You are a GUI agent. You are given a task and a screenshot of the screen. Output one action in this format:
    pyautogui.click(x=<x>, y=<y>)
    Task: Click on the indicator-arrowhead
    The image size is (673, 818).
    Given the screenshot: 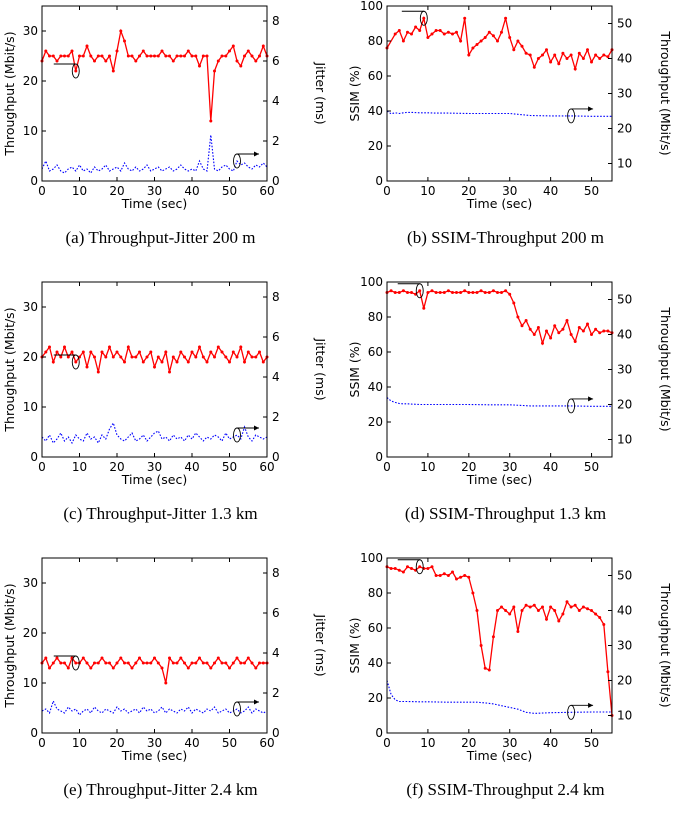 What is the action you would take?
    pyautogui.click(x=591, y=399)
    